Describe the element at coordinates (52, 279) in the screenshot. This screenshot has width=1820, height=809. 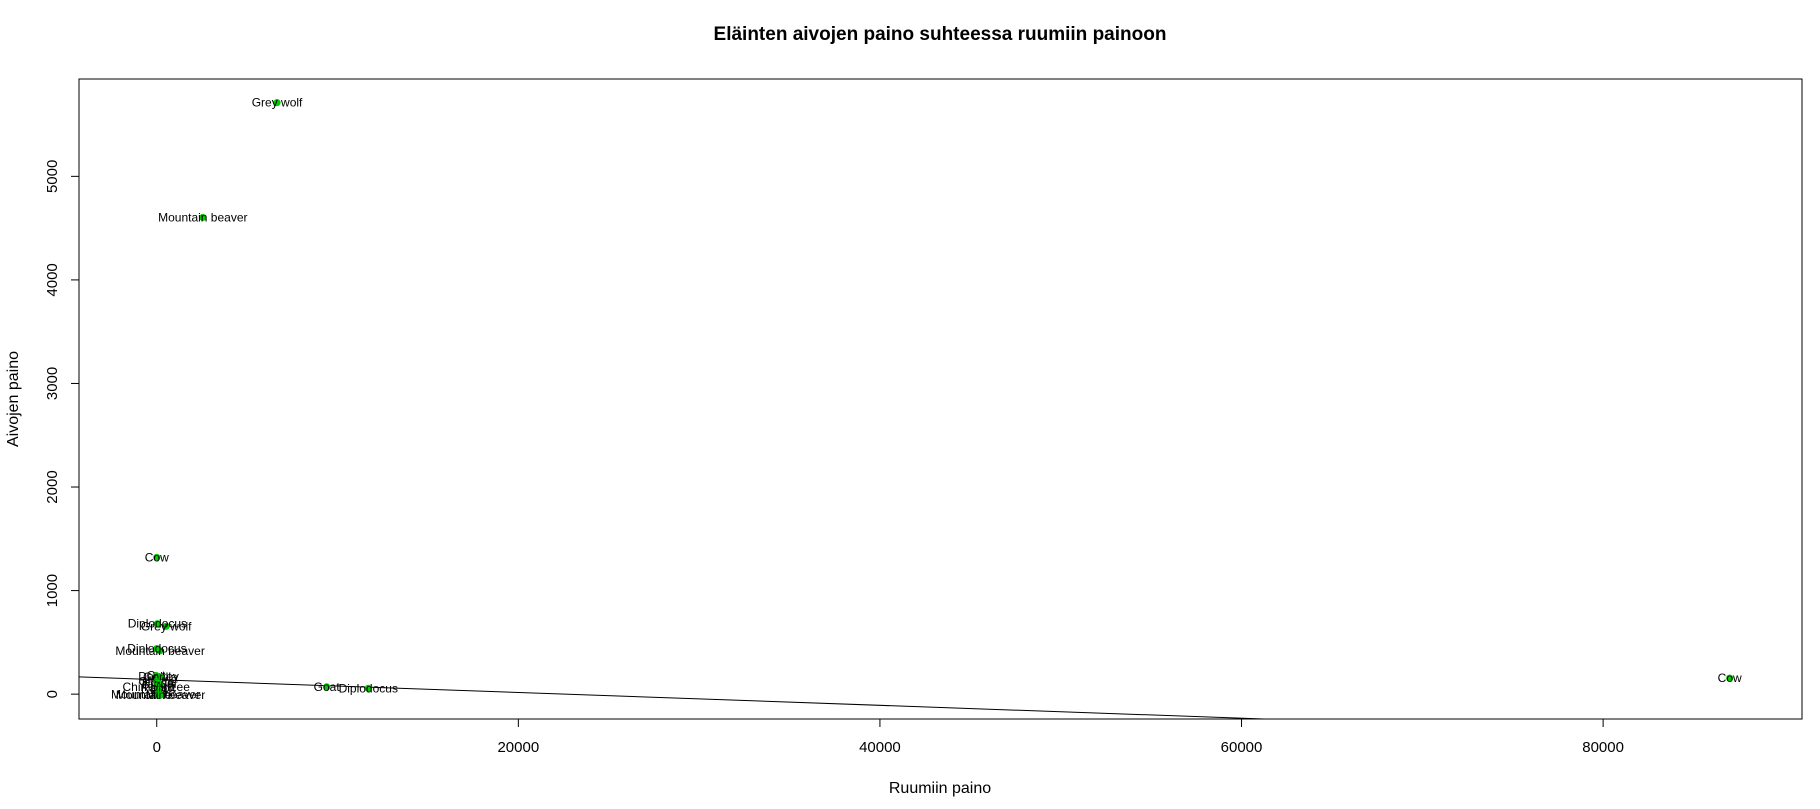
I see `y-tick-label: 4000` at that location.